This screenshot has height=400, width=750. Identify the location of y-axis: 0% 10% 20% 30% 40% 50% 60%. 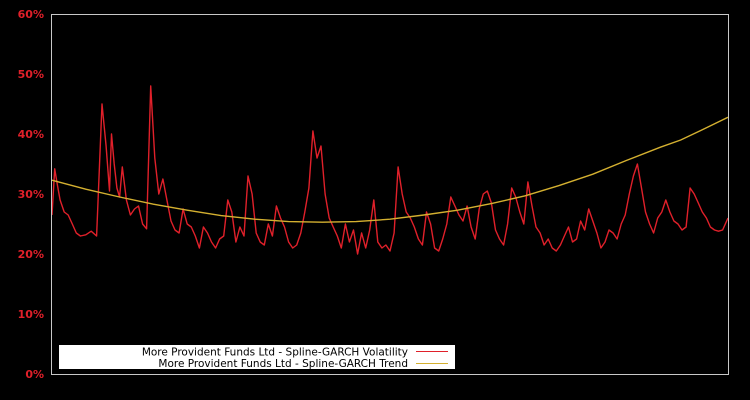
(31, 194).